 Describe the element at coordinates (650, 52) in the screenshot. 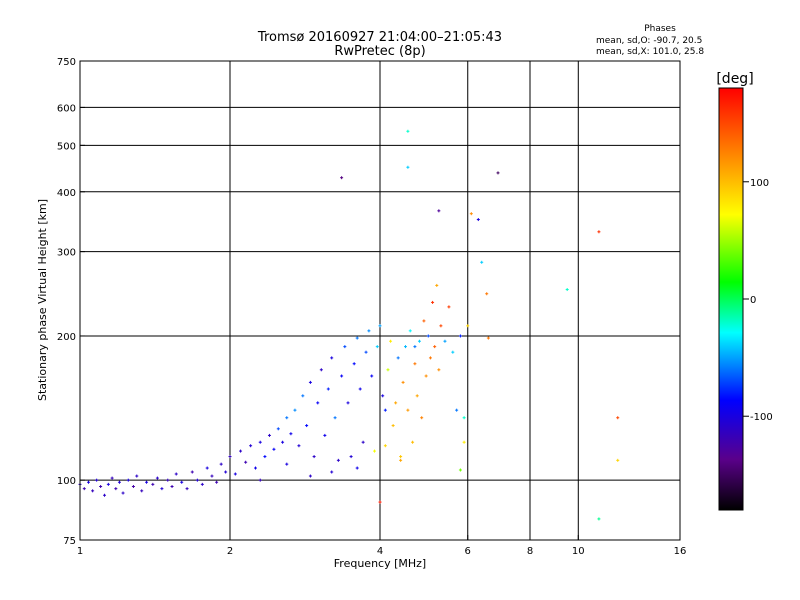

I see `phases-stat-x: mean, sd,X: 101.0, 25.8` at that location.